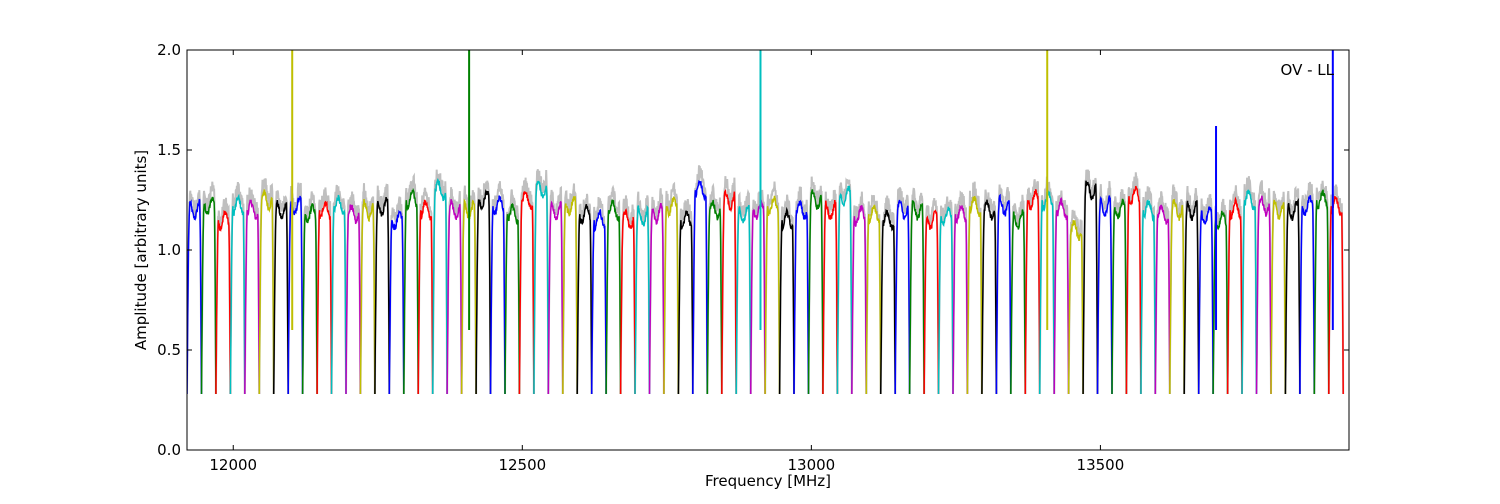 The width and height of the screenshot is (1500, 504). Describe the element at coordinates (169, 250) in the screenshot. I see `y-tick-label: 1.0` at that location.